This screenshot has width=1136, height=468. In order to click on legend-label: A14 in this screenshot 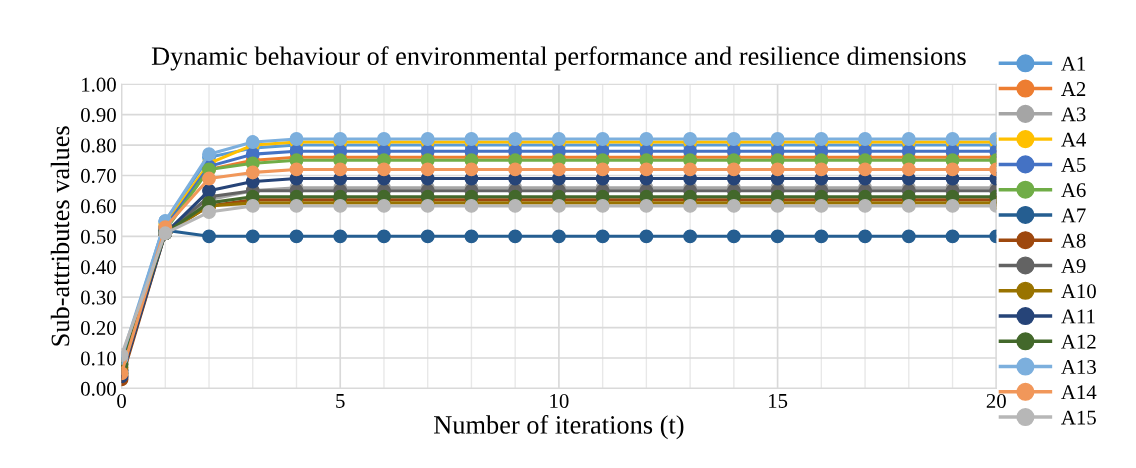, I will do `click(1079, 392)`.